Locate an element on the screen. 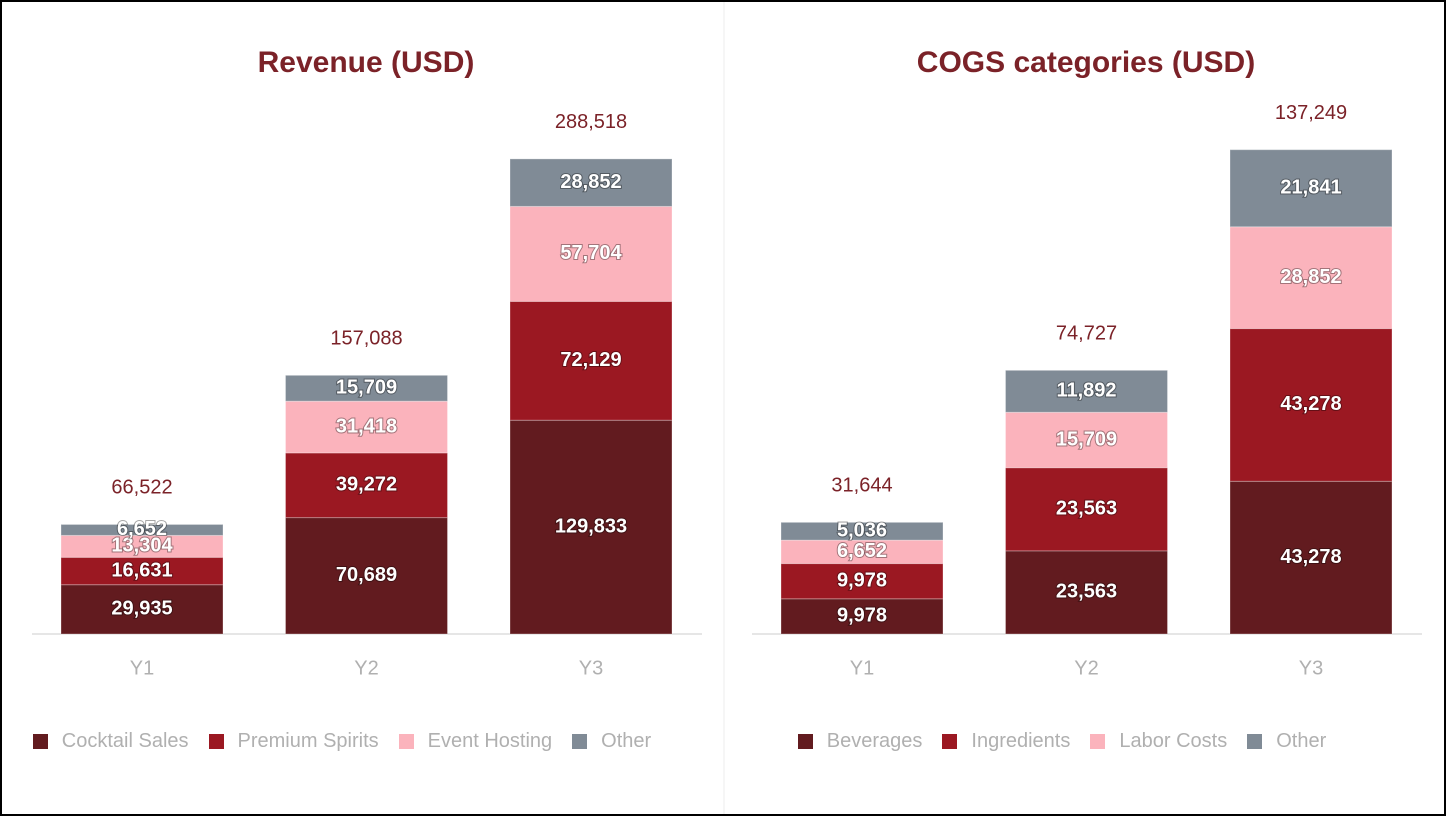 The image size is (1446, 816). data-label: 29,935 is located at coordinates (141, 609).